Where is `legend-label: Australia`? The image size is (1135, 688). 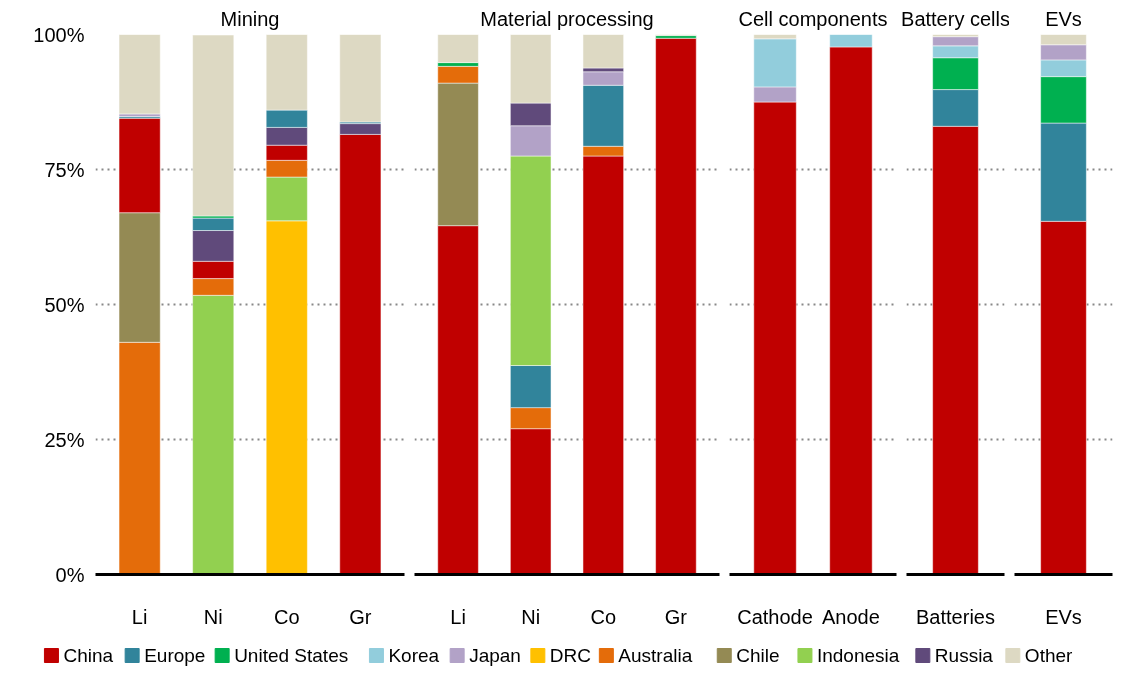
legend-label: Australia is located at coordinates (655, 655).